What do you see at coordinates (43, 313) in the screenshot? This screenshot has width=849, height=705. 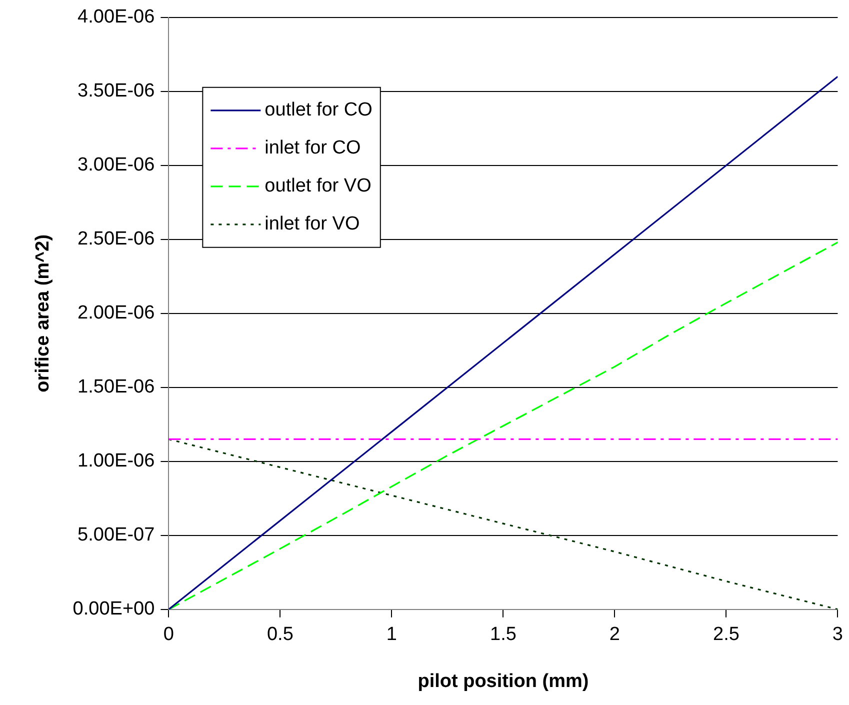 I see `y-axis-title: orifice area (m^2)` at bounding box center [43, 313].